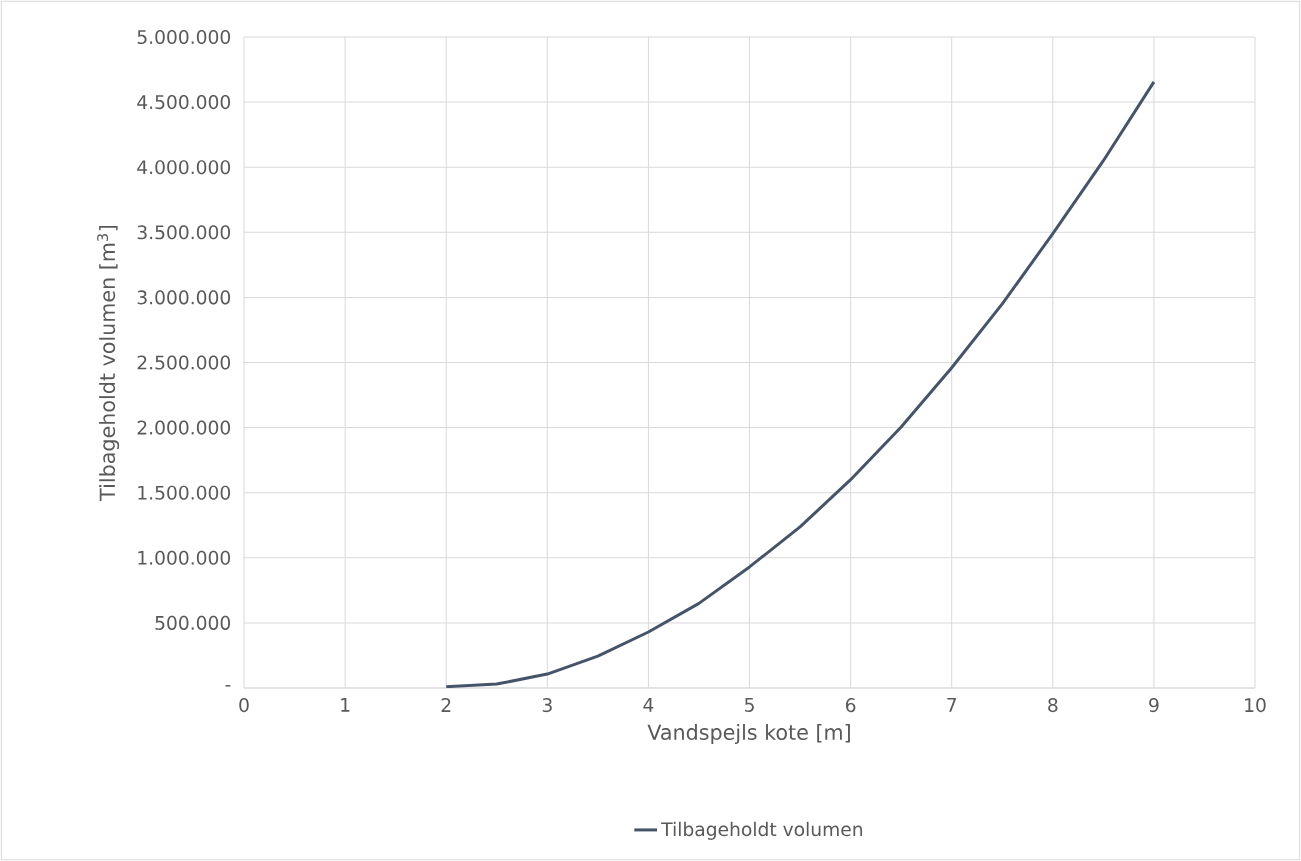  What do you see at coordinates (184, 297) in the screenshot?
I see `y-tick-label: 3.000.000` at bounding box center [184, 297].